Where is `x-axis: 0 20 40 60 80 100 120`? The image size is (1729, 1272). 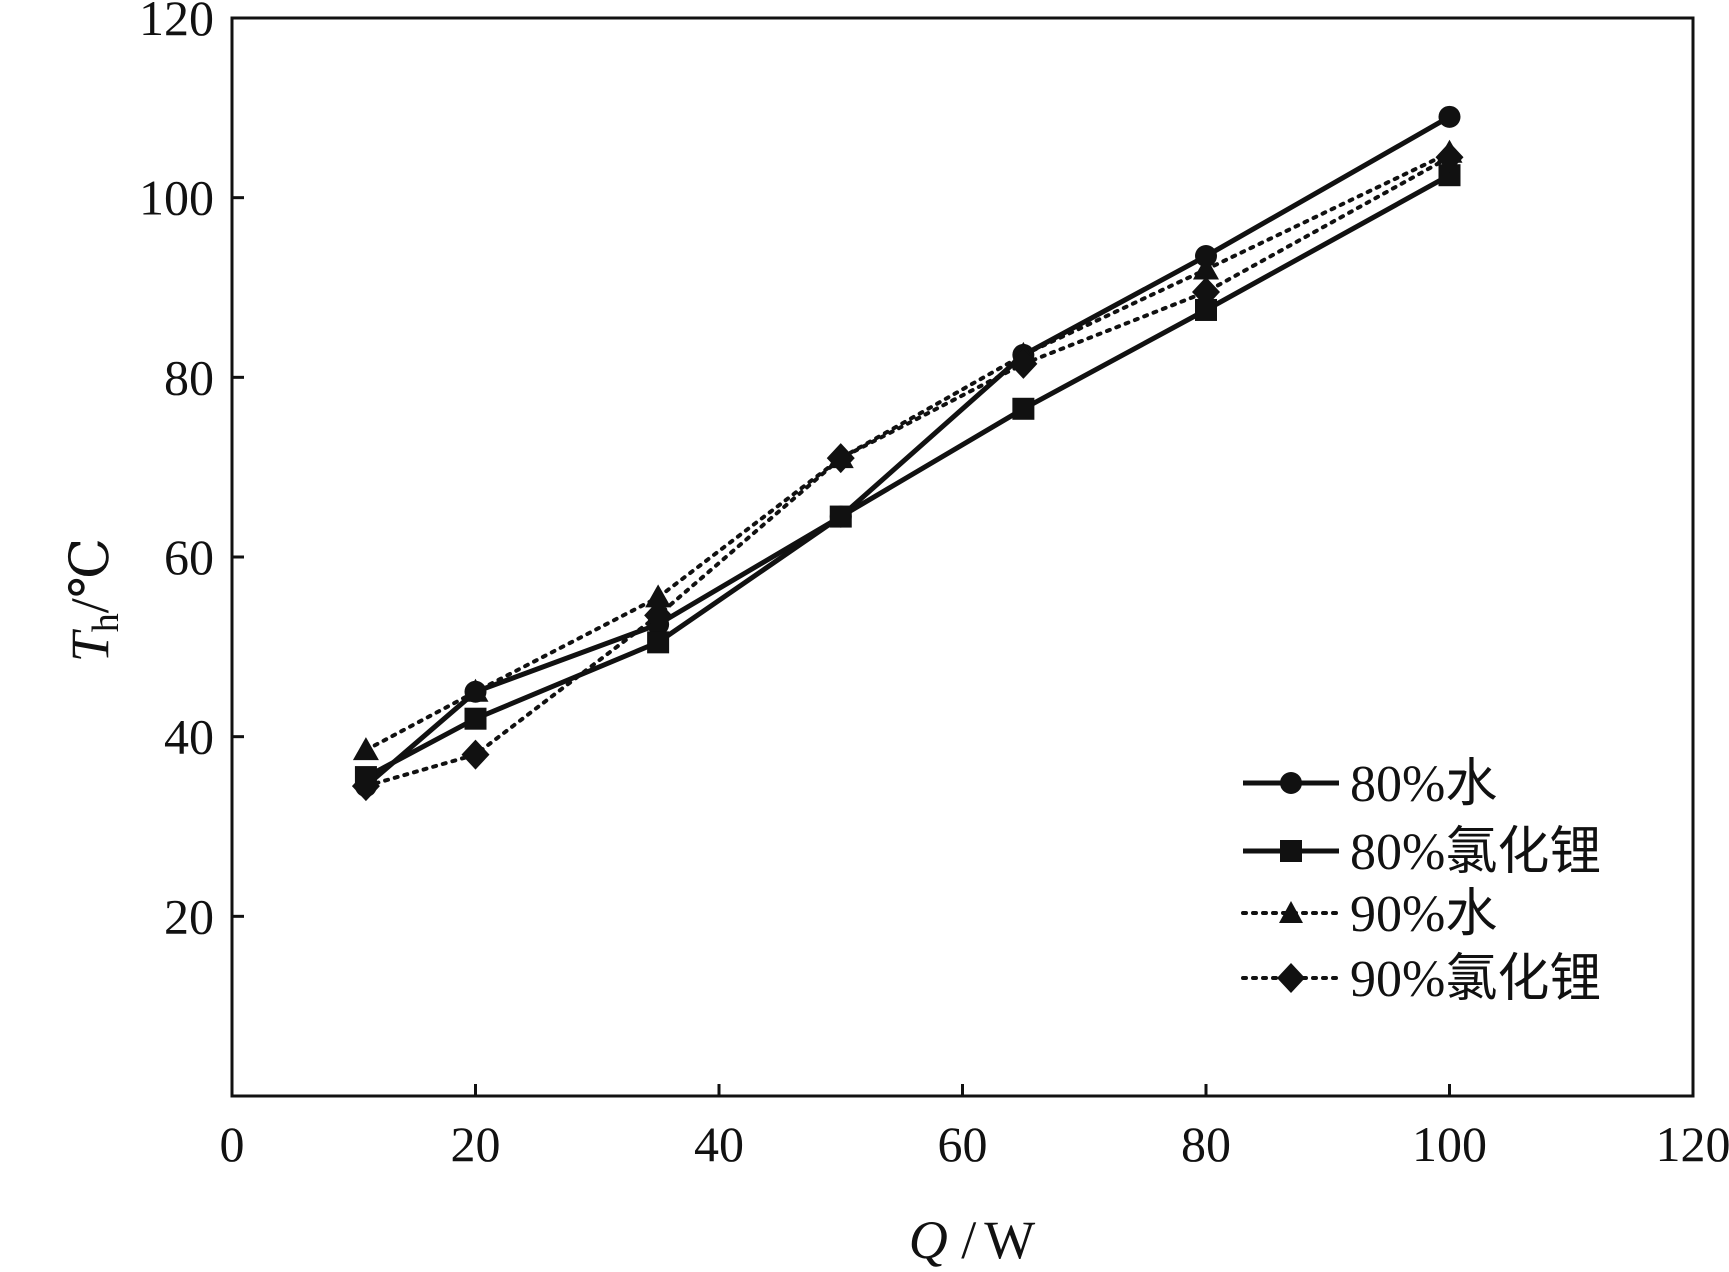
x-axis: 0 20 40 60 80 100 120 is located at coordinates (974, 1128).